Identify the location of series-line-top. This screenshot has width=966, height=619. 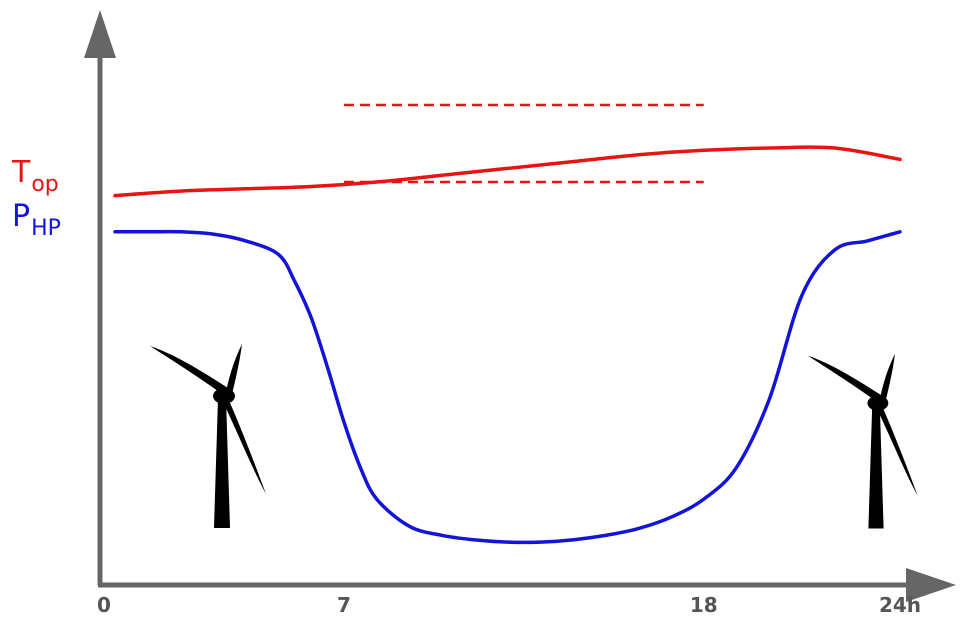
(507, 171).